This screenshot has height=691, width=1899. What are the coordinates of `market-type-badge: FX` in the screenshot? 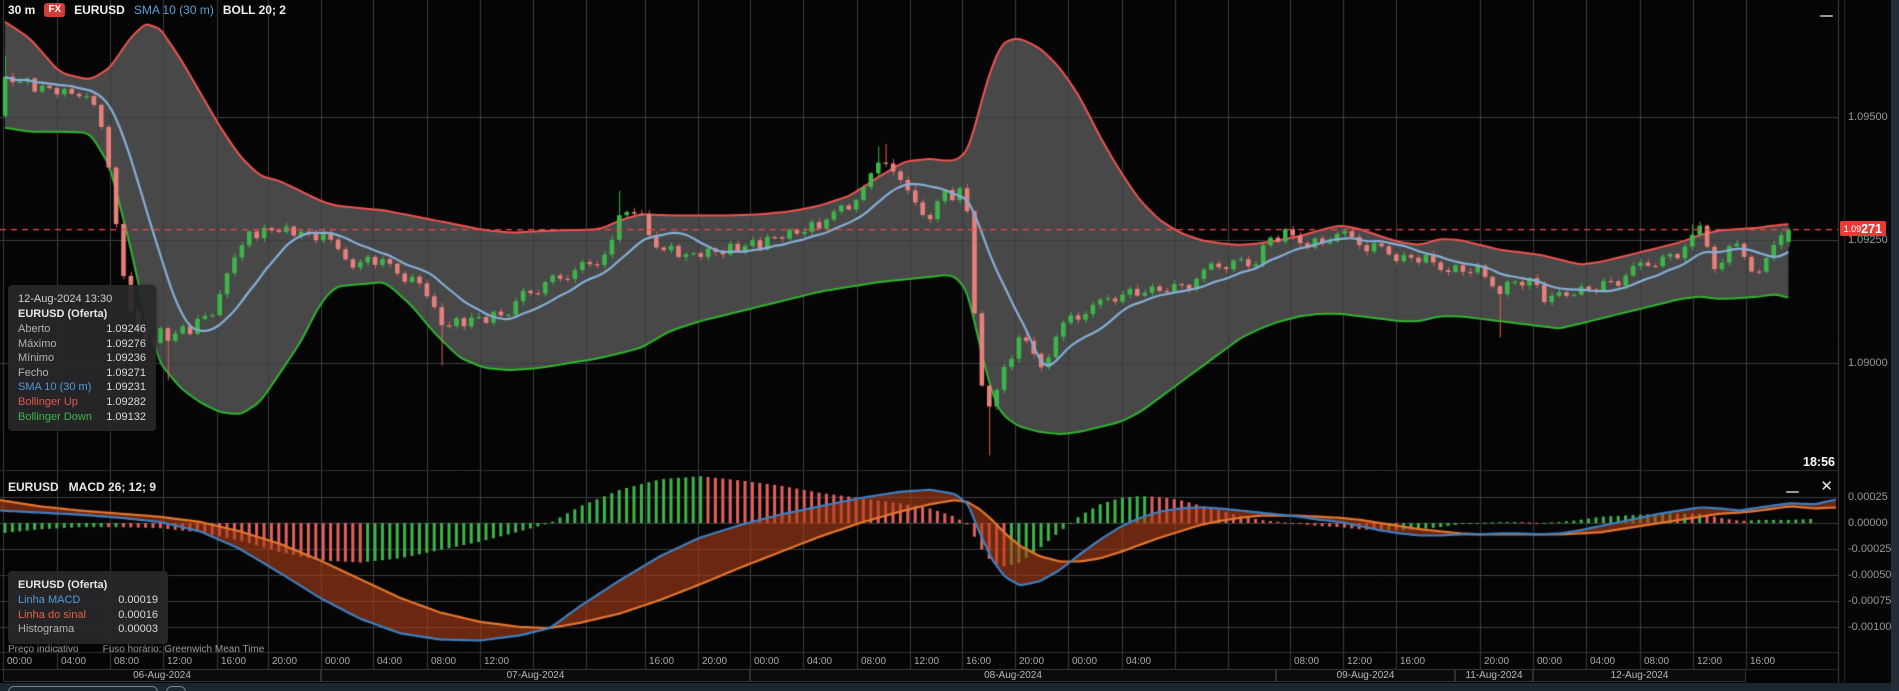 It's located at (55, 10).